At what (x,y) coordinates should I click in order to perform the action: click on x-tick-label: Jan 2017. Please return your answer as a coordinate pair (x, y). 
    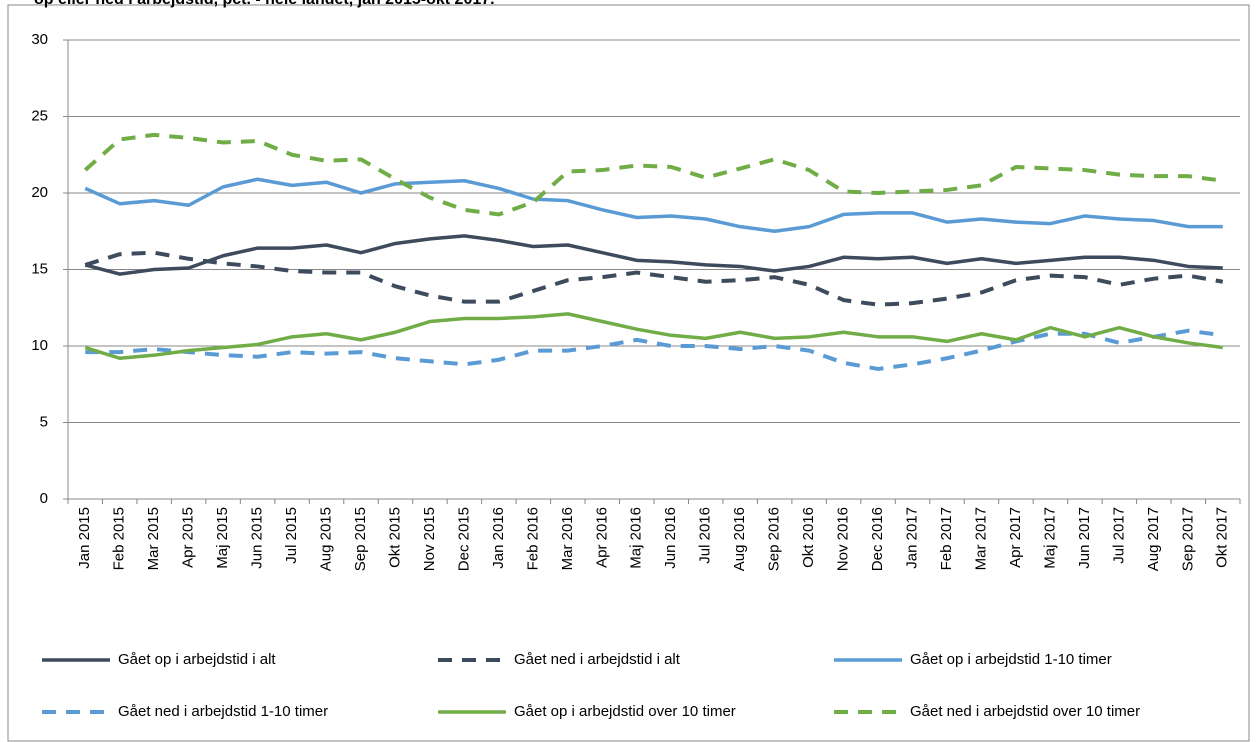
    Looking at the image, I should click on (911, 538).